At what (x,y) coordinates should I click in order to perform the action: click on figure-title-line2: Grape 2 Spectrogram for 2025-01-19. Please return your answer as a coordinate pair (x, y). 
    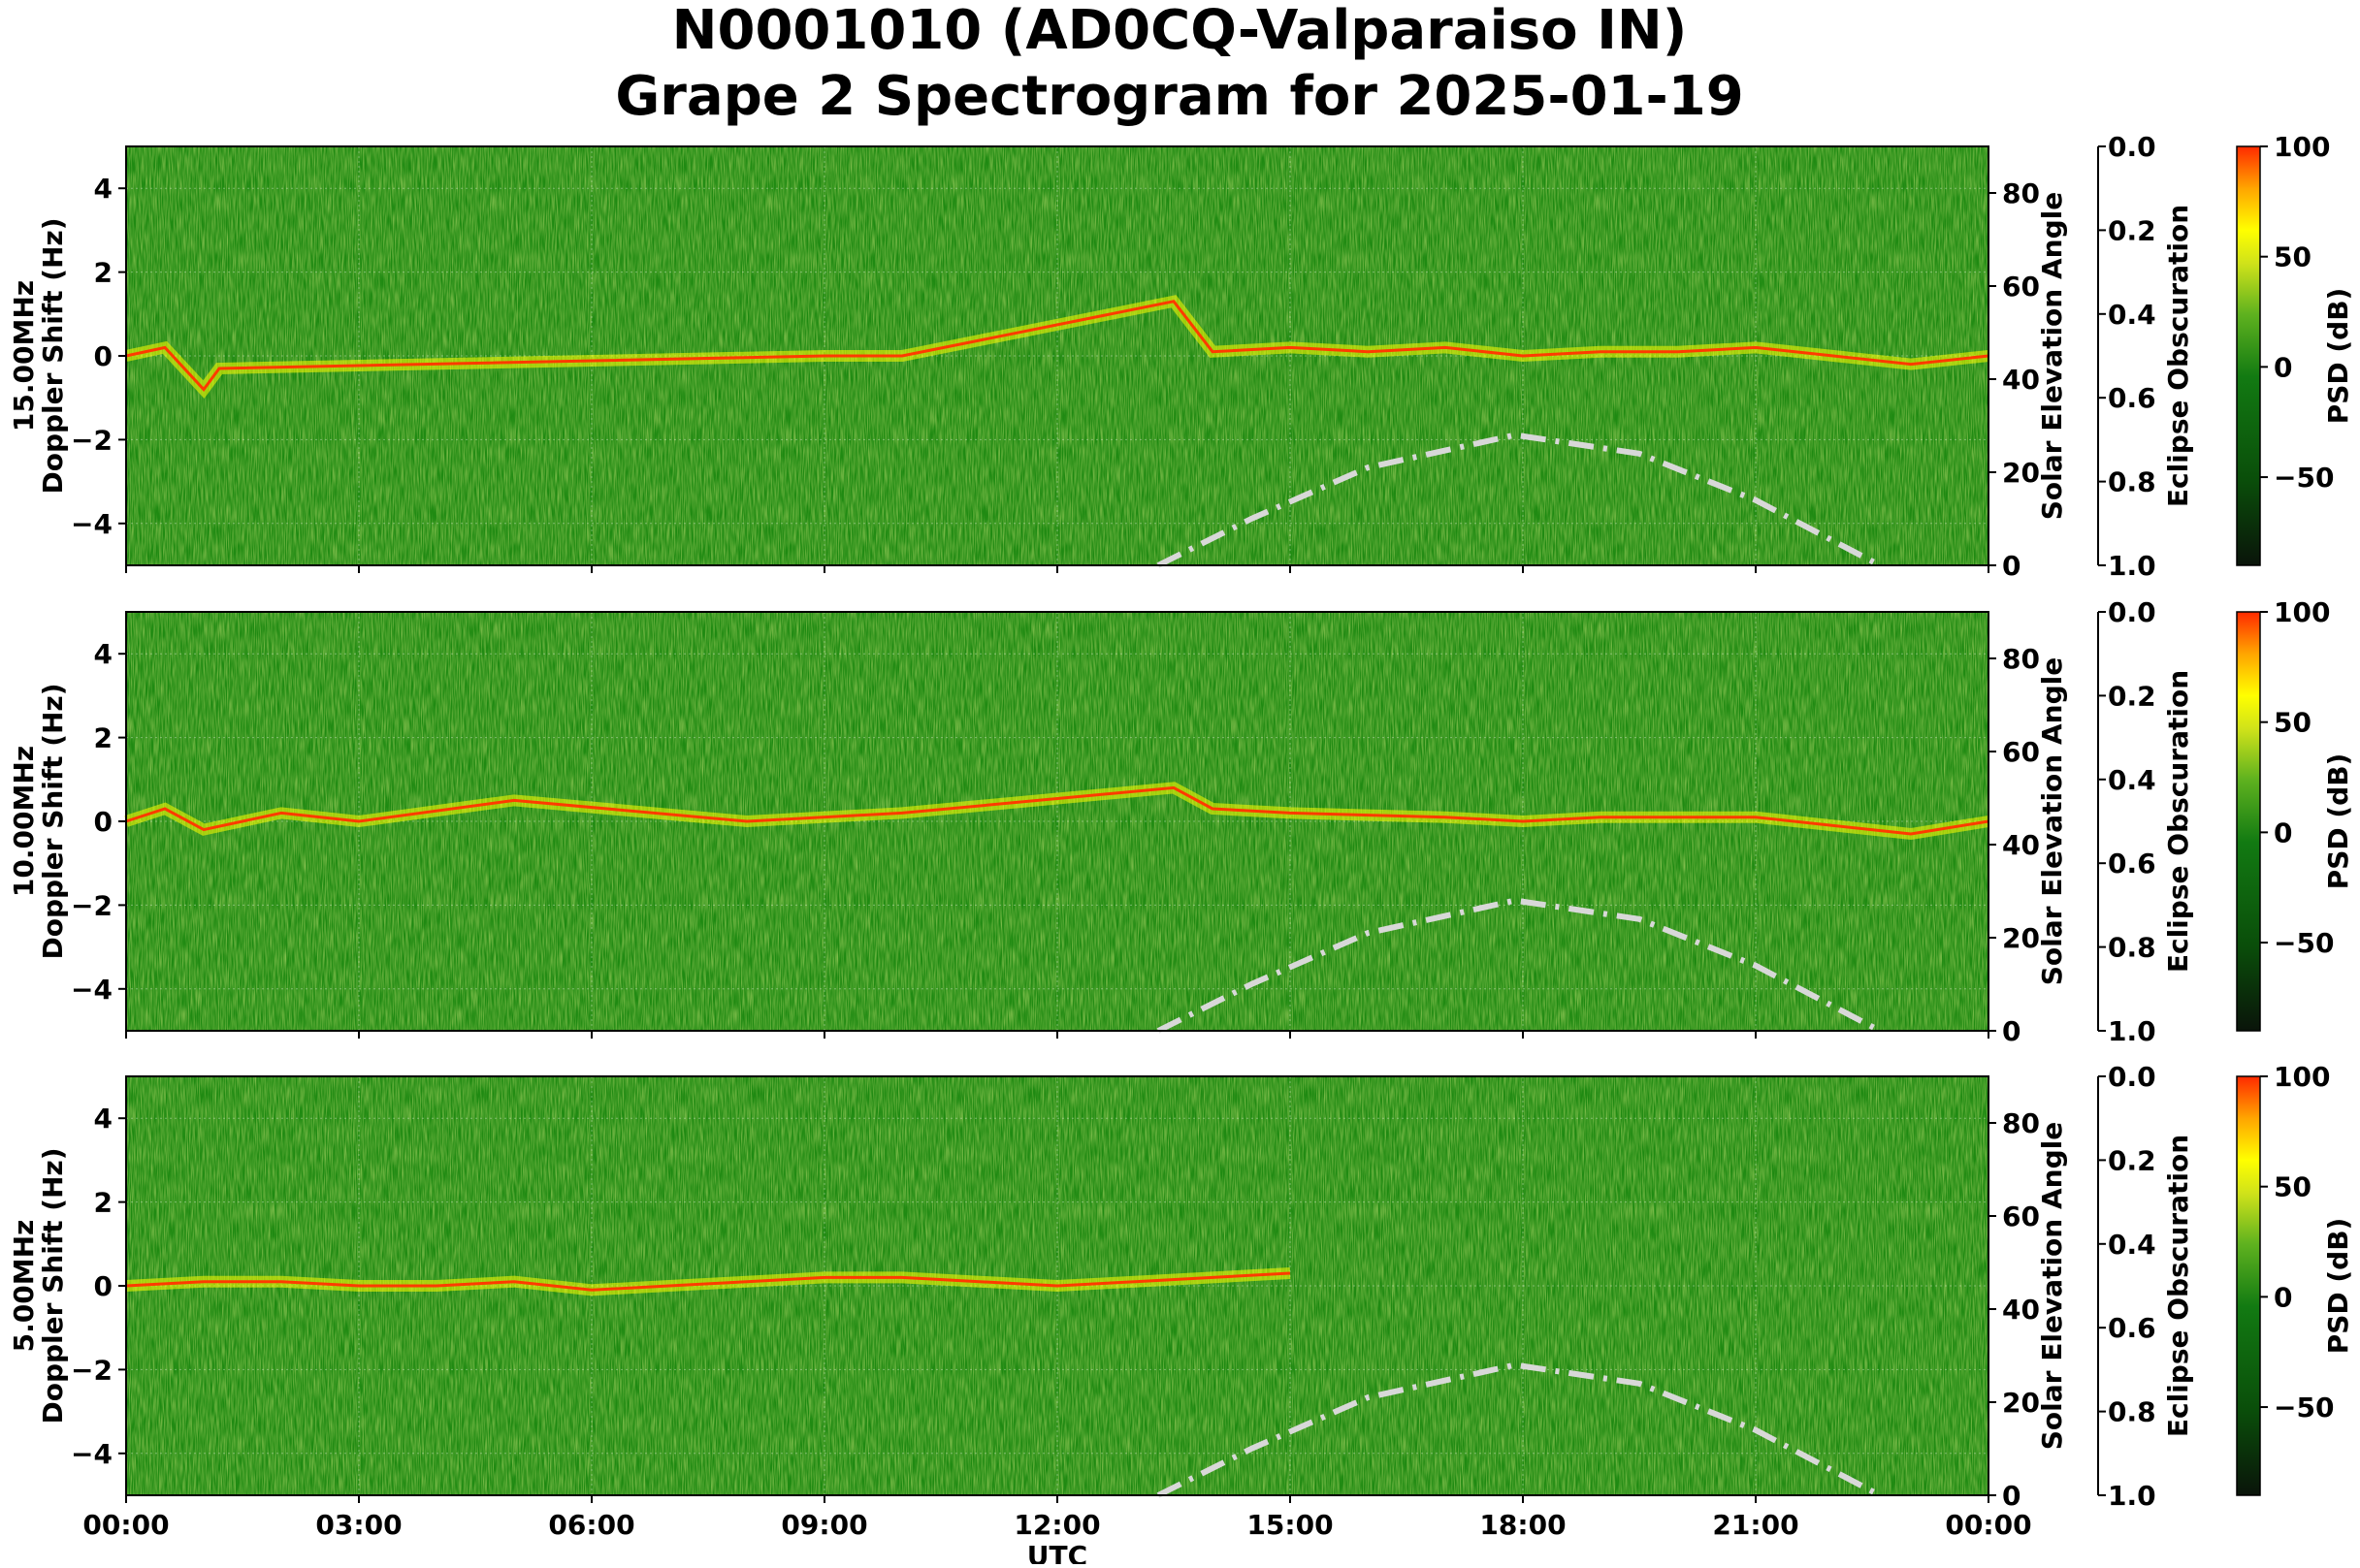
    Looking at the image, I should click on (1179, 96).